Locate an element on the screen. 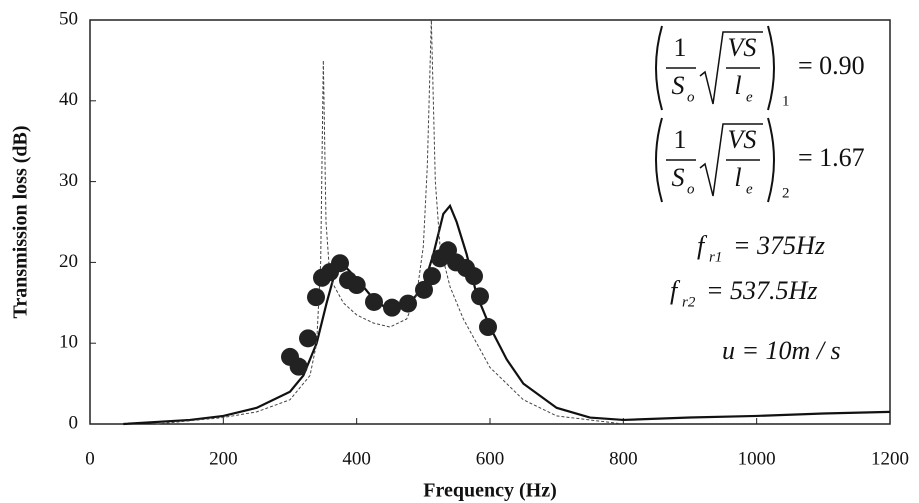 Image resolution: width=919 pixels, height=503 pixels. x-tick-label: 1000 is located at coordinates (757, 458).